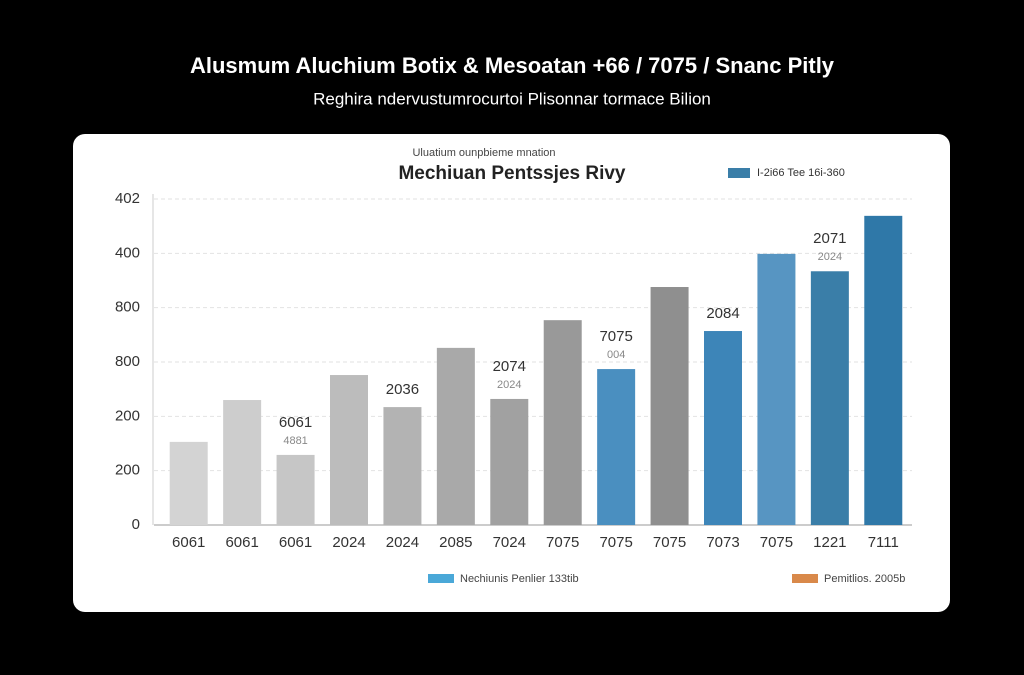  What do you see at coordinates (829, 542) in the screenshot?
I see `x-tick-label: 1221` at bounding box center [829, 542].